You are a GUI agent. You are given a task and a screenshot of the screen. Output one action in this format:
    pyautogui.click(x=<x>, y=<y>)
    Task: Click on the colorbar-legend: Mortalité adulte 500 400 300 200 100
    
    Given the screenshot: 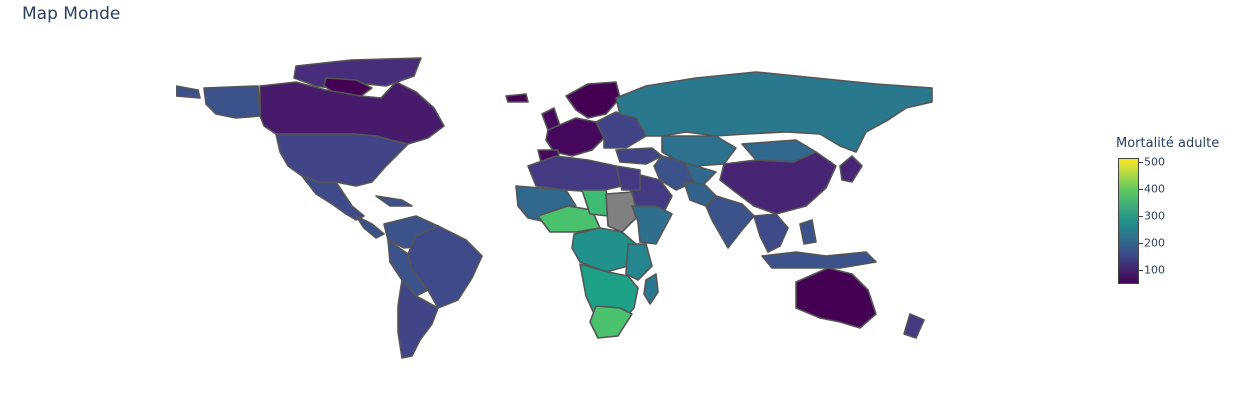 What is the action you would take?
    pyautogui.click(x=1181, y=216)
    